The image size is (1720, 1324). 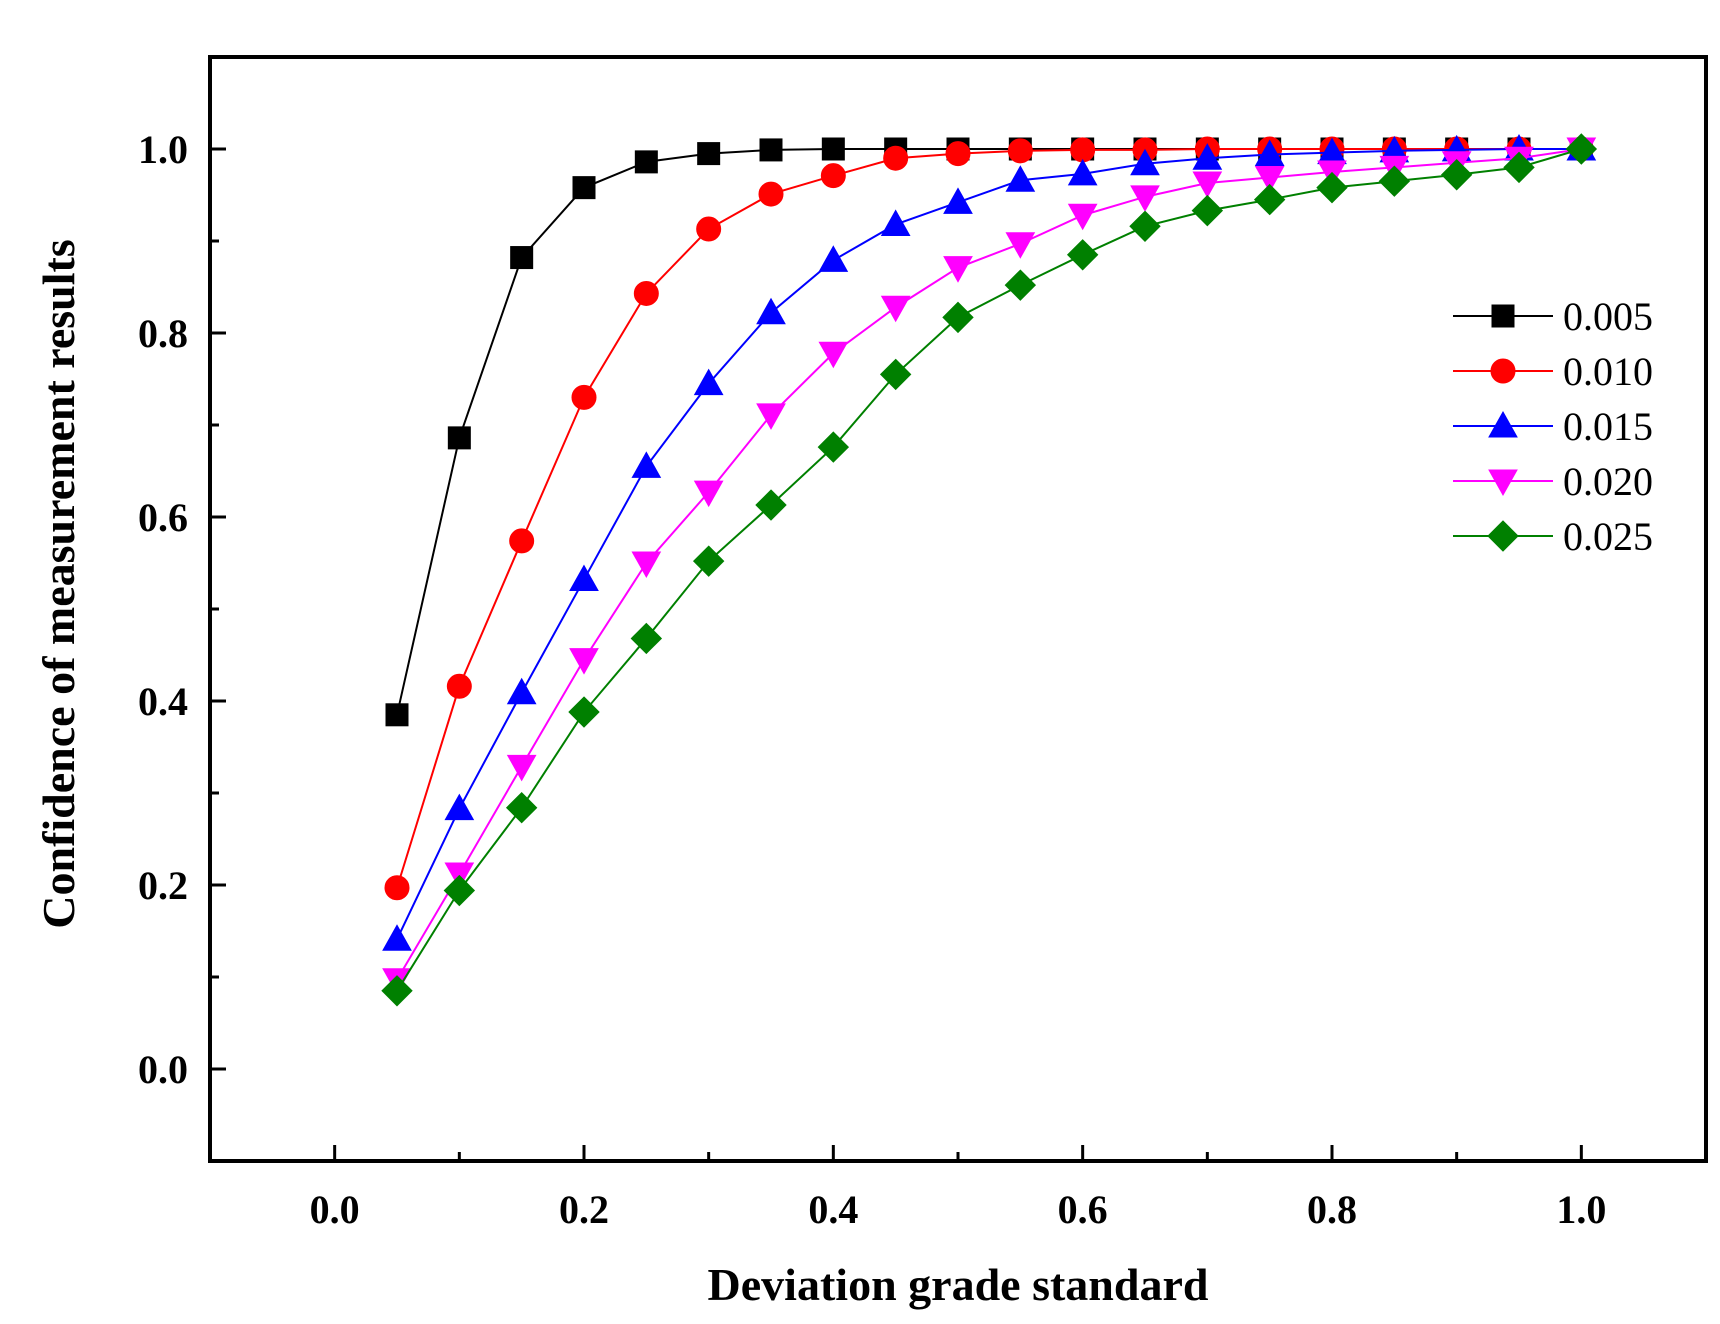 What do you see at coordinates (771, 311) in the screenshot?
I see `data-point-0.015-0.35` at bounding box center [771, 311].